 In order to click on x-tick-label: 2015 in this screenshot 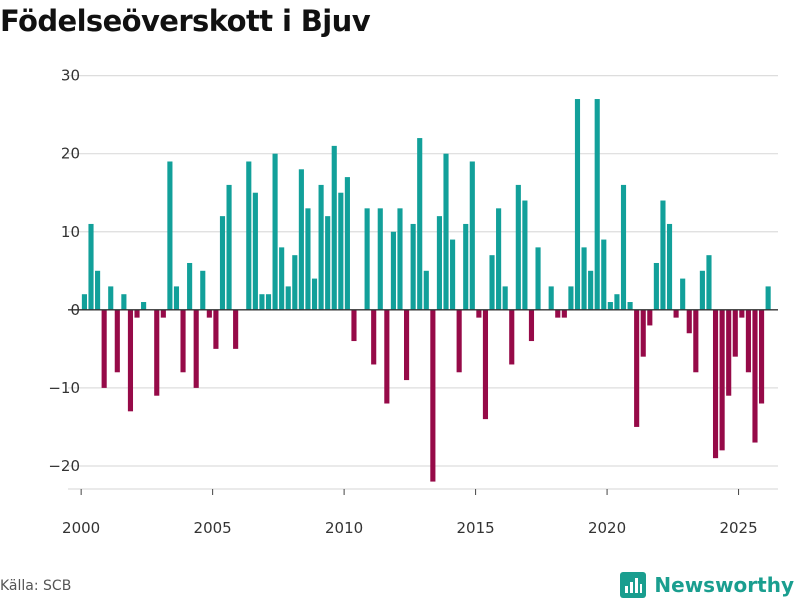, I will do `click(475, 528)`.